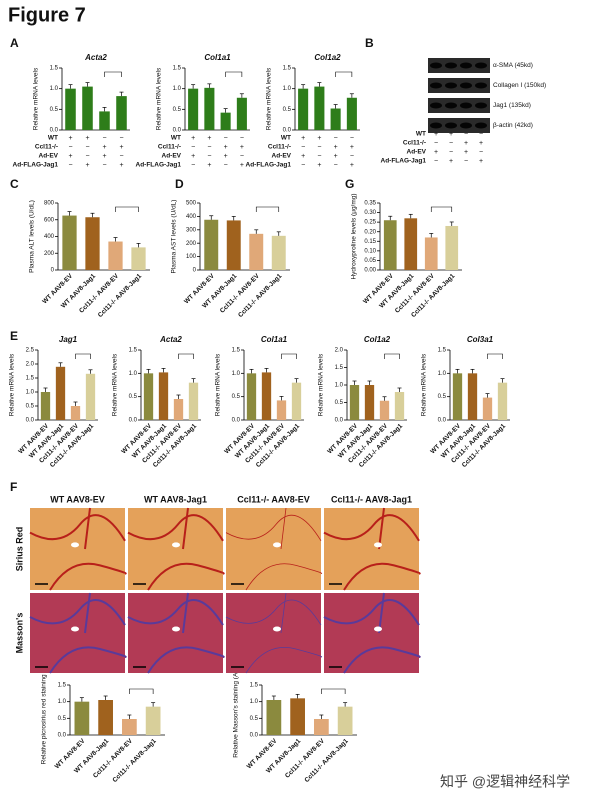 The width and height of the screenshot is (600, 801). I want to click on figure-title: Figure 7, so click(47, 15).